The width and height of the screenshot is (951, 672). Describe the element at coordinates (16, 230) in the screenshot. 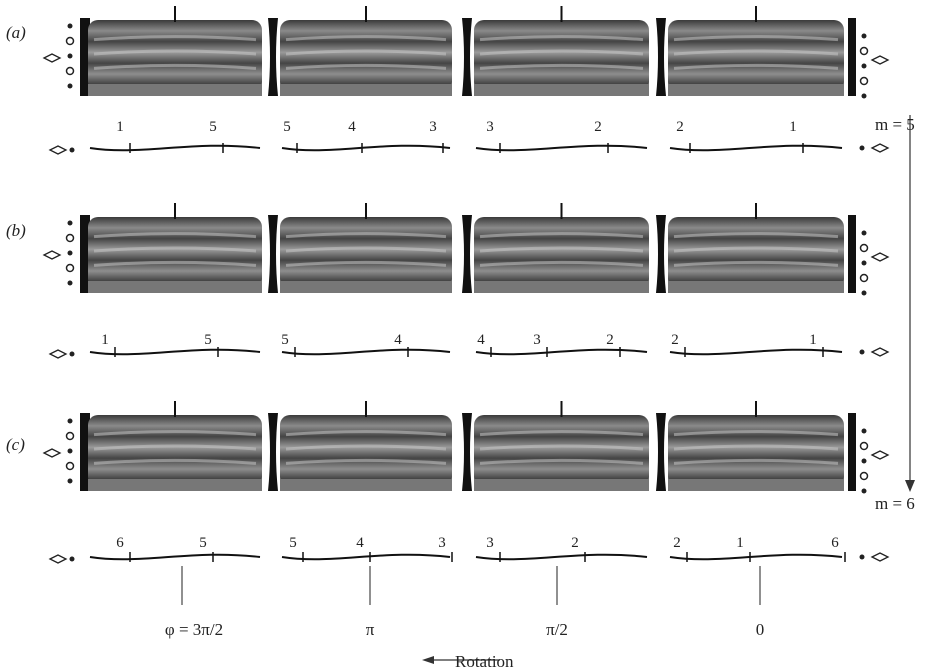

I see `row-label: (b)` at that location.